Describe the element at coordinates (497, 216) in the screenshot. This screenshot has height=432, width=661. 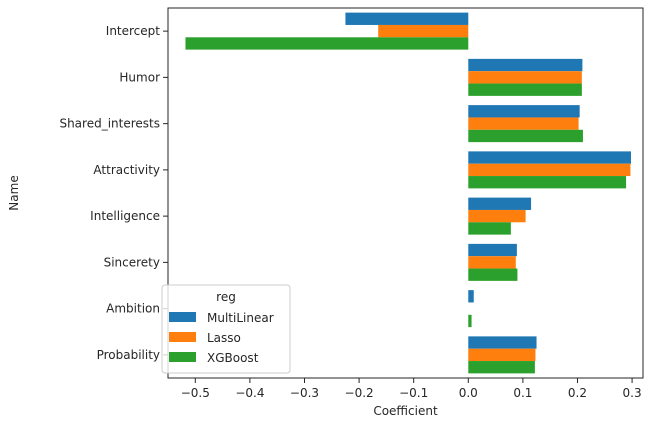
I see `bar-intelligence-lasso` at that location.